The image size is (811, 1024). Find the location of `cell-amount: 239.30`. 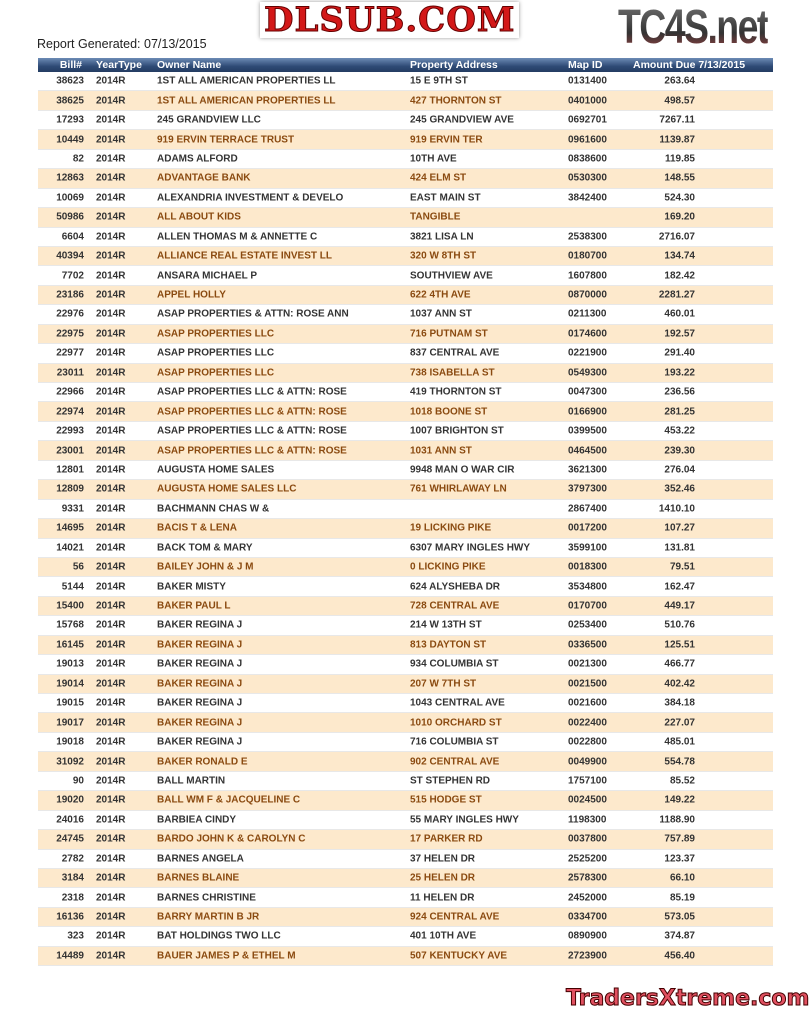

cell-amount: 239.30 is located at coordinates (679, 451).